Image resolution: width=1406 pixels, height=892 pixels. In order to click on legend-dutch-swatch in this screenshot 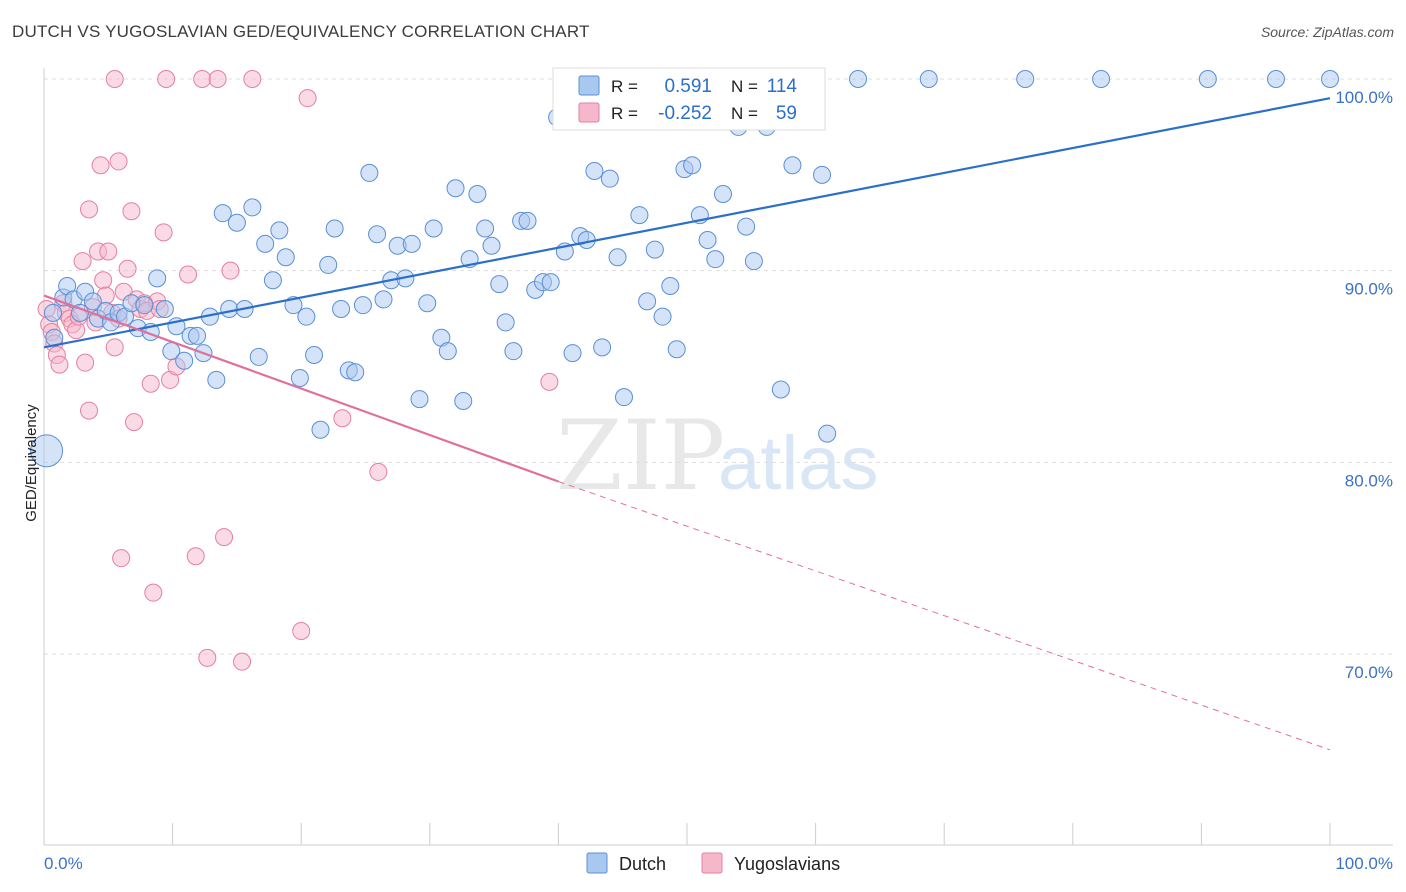, I will do `click(589, 85)`.